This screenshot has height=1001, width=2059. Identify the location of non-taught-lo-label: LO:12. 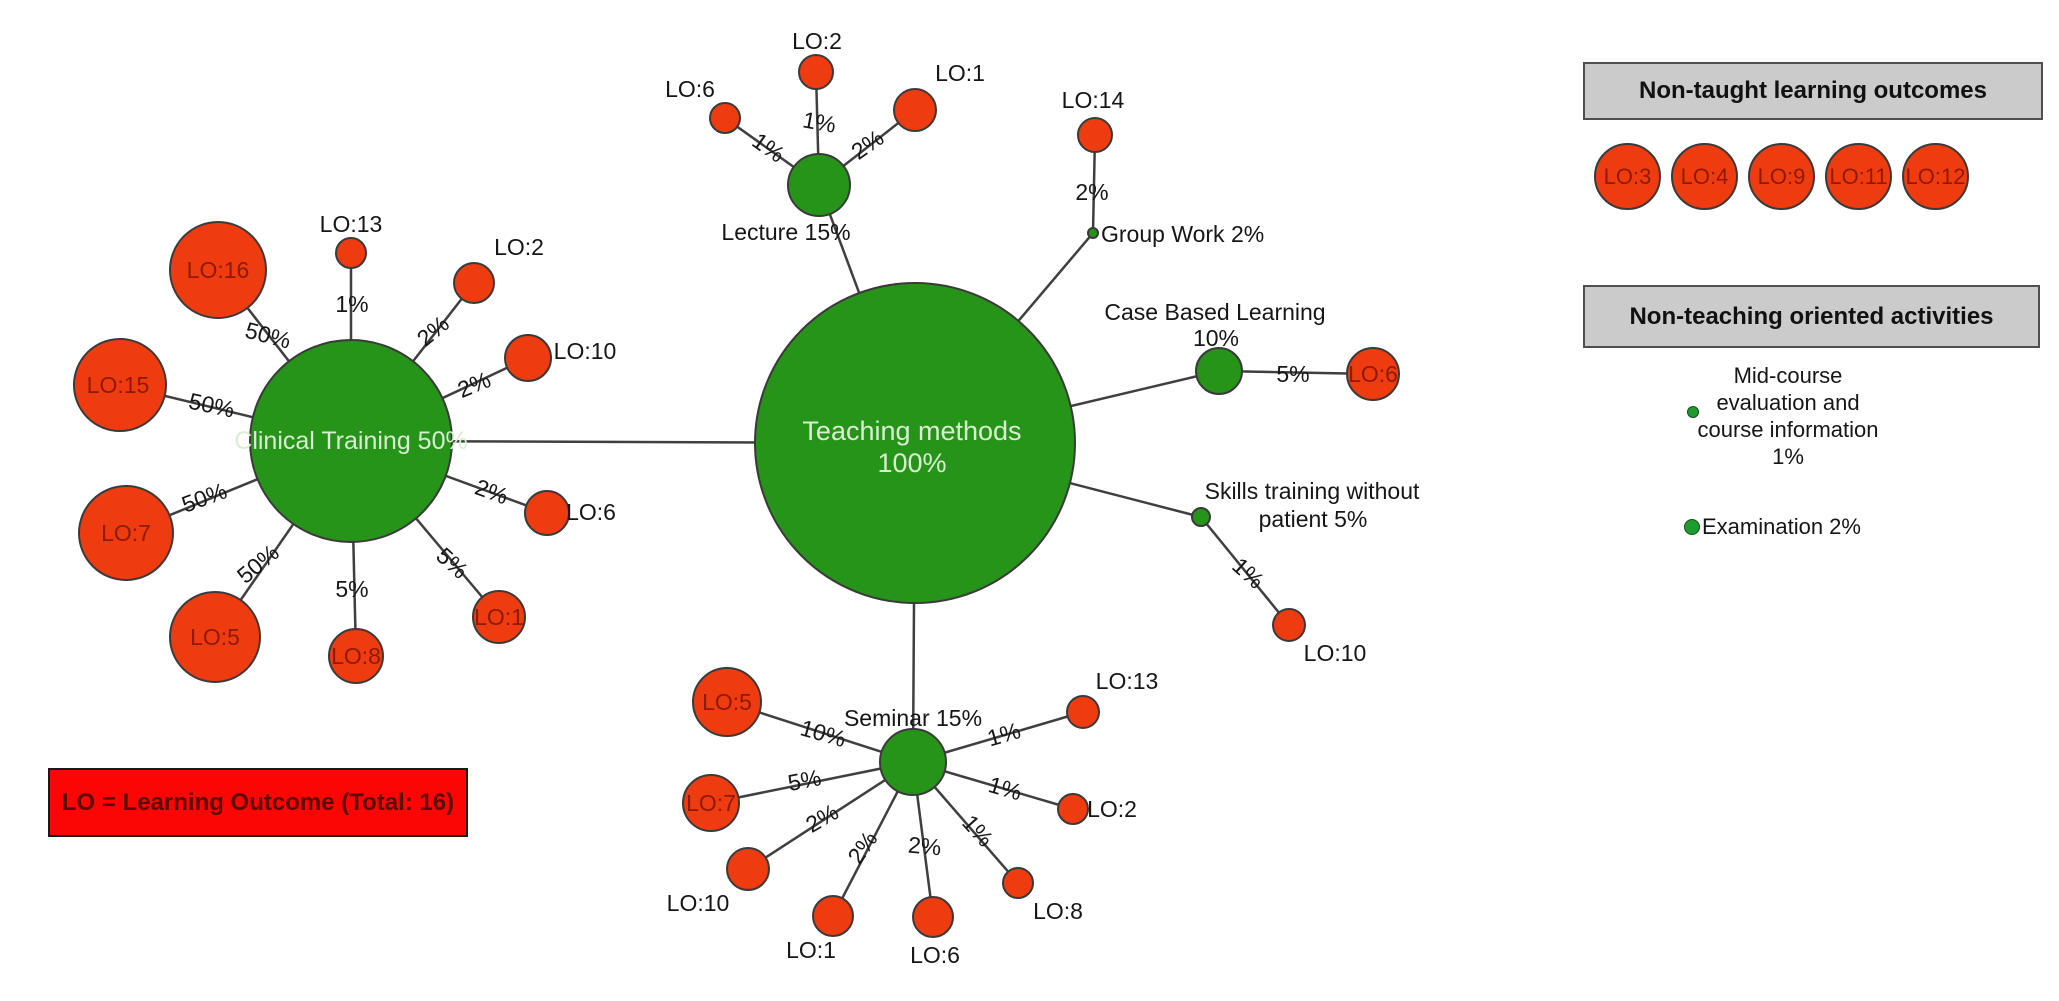
(1935, 176).